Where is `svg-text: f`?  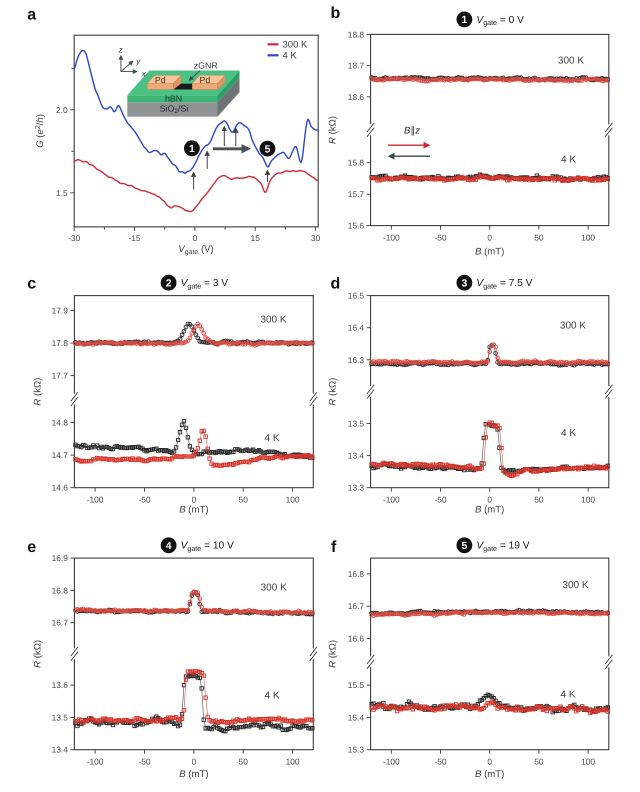 svg-text: f is located at coordinates (334, 547).